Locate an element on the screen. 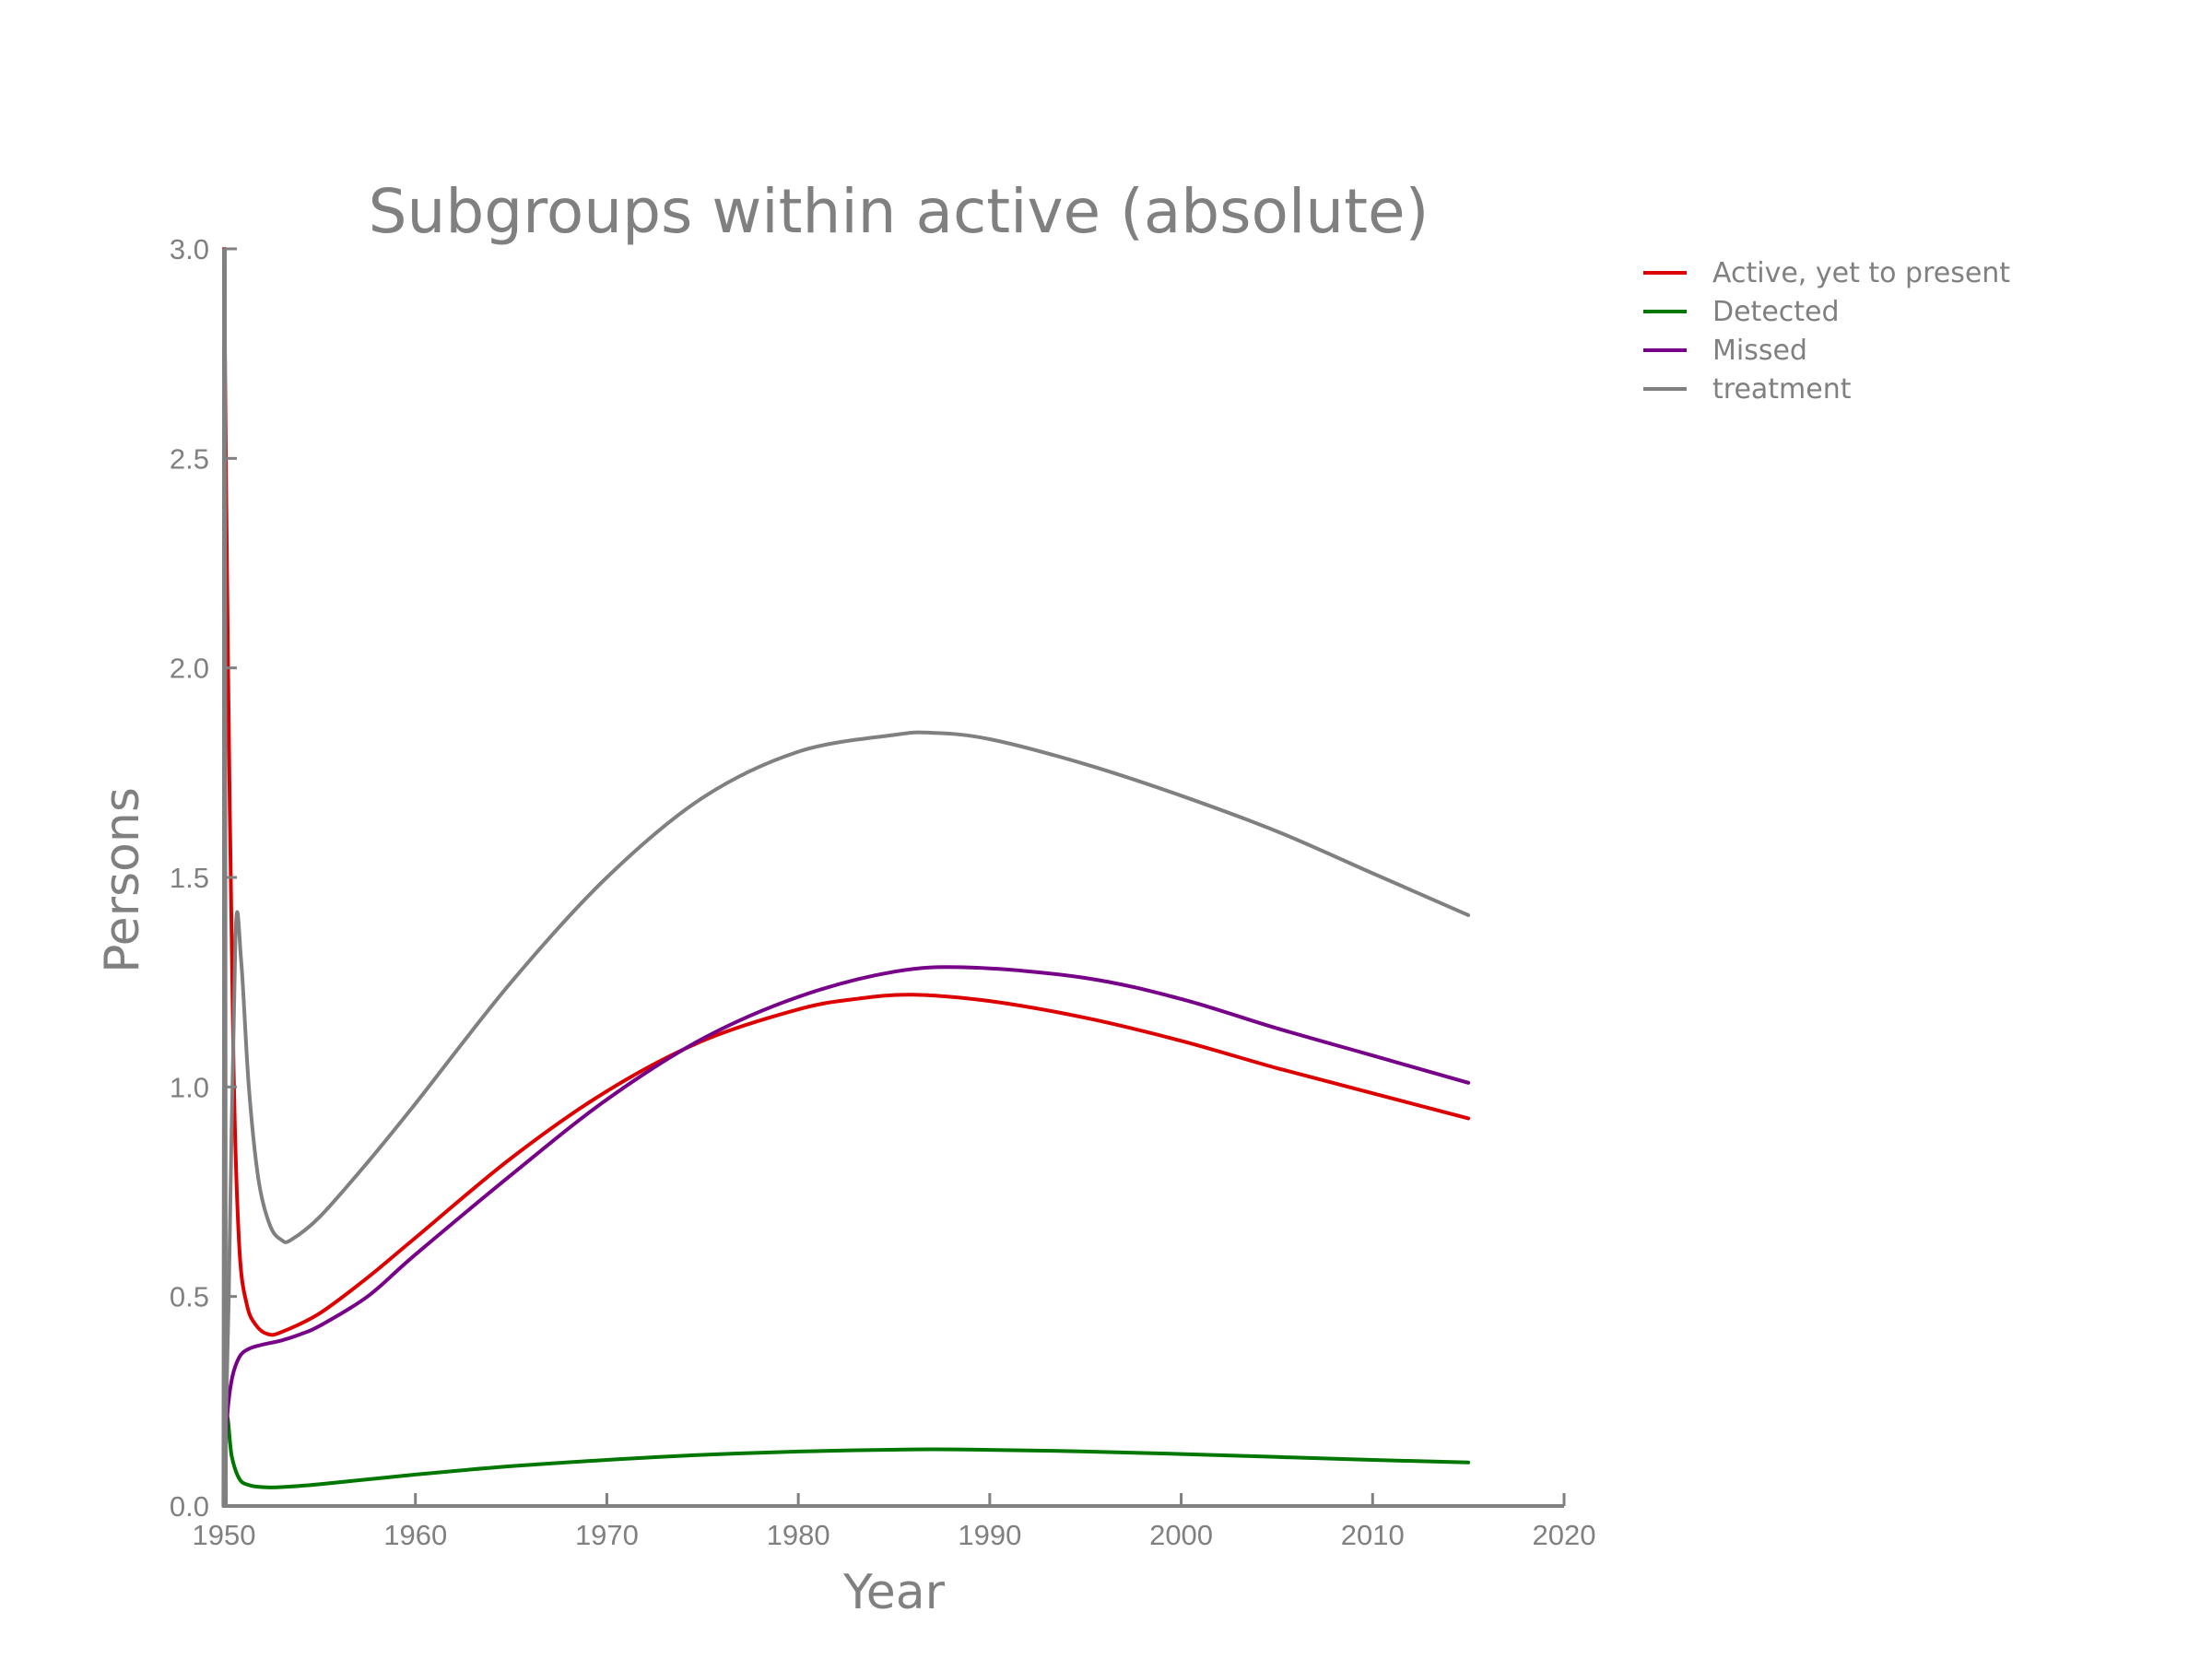  x-tick-label: 1980 is located at coordinates (798, 1535).